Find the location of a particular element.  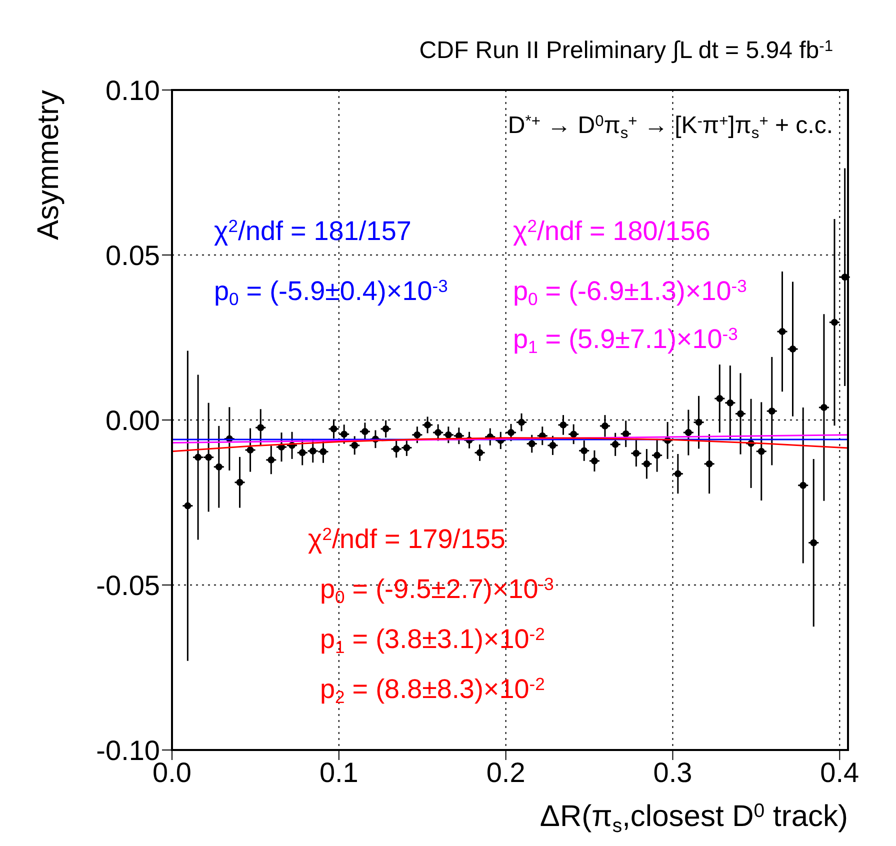

annotation: p$_{0}$ = (-5.9±0.4)×10$^{-3}$ is located at coordinates (331, 293).